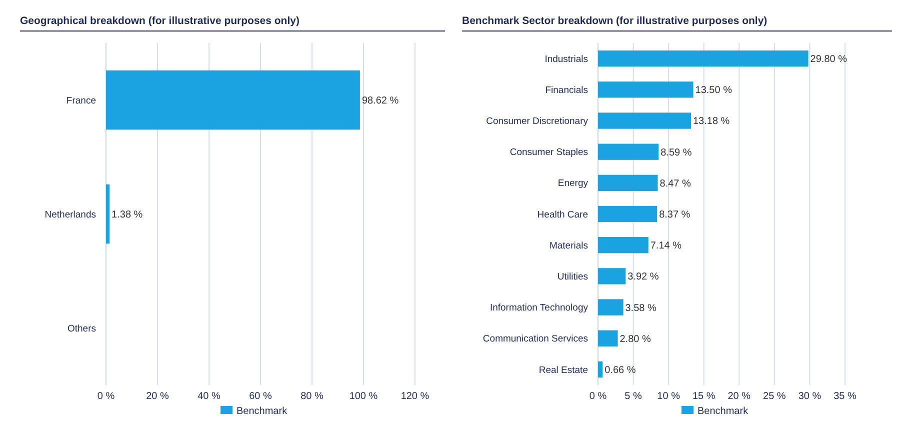  What do you see at coordinates (209, 396) in the screenshot?
I see `x-tick-label: 40 %` at bounding box center [209, 396].